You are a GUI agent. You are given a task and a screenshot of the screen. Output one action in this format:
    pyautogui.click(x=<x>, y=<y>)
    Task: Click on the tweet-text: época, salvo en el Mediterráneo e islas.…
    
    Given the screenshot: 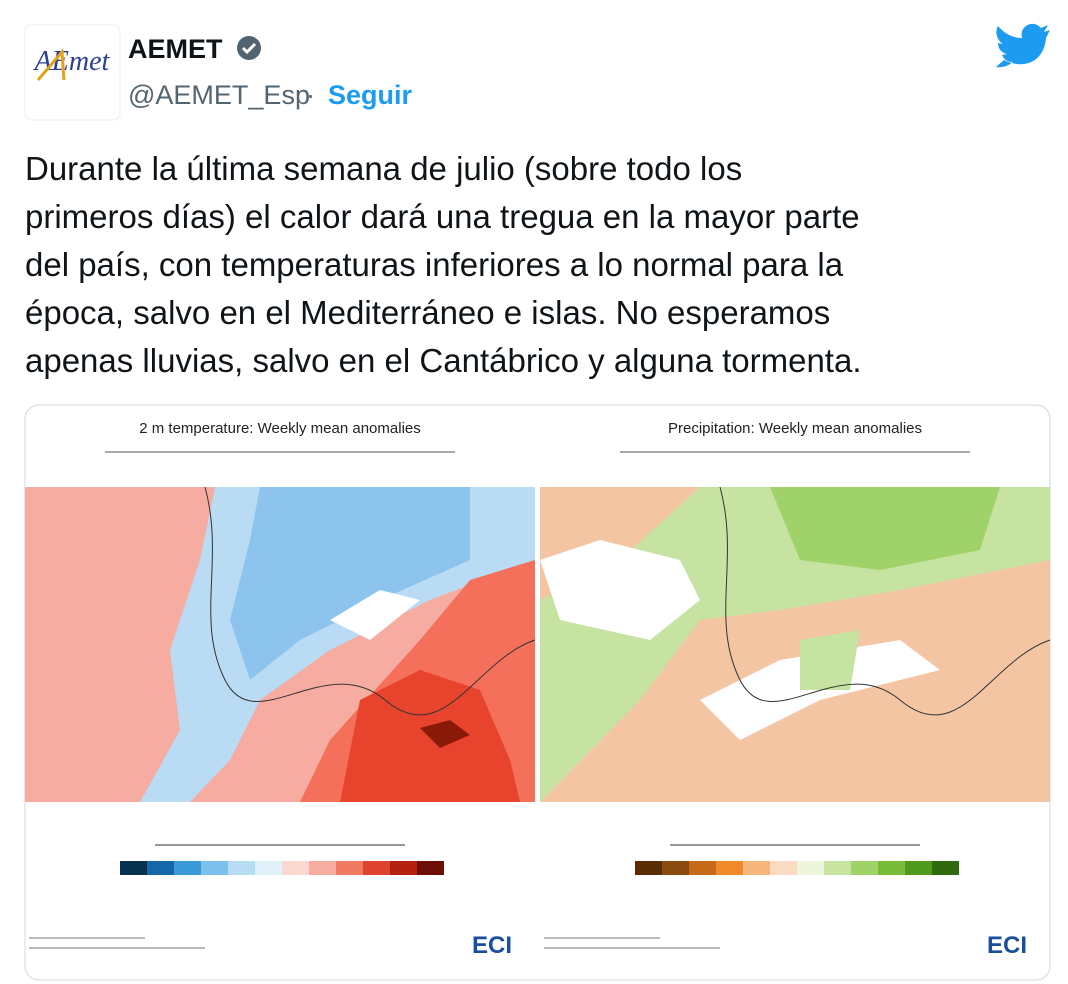 What is the action you would take?
    pyautogui.click(x=427, y=312)
    